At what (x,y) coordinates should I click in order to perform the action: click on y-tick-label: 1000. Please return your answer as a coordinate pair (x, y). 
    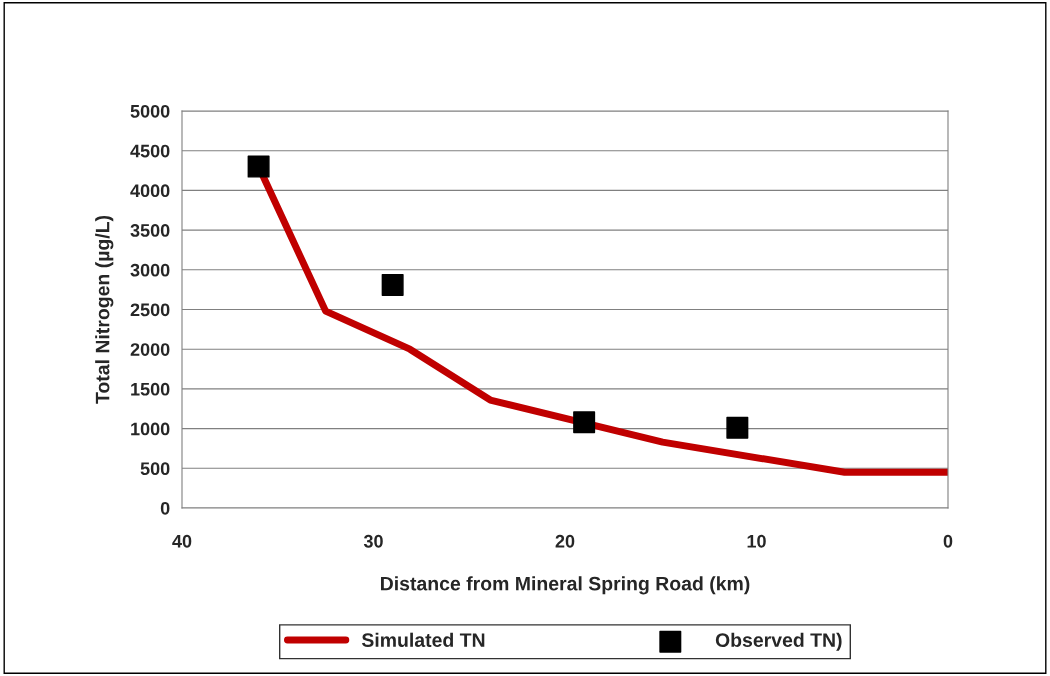
    Looking at the image, I should click on (150, 429).